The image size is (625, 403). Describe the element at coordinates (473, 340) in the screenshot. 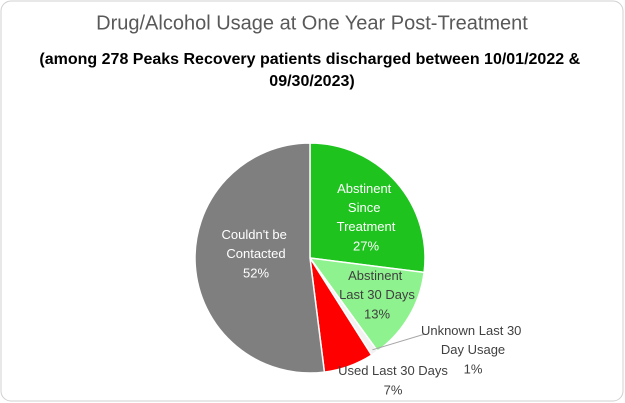

I see `data-label: Unknown Last 30 Day Usage` at that location.